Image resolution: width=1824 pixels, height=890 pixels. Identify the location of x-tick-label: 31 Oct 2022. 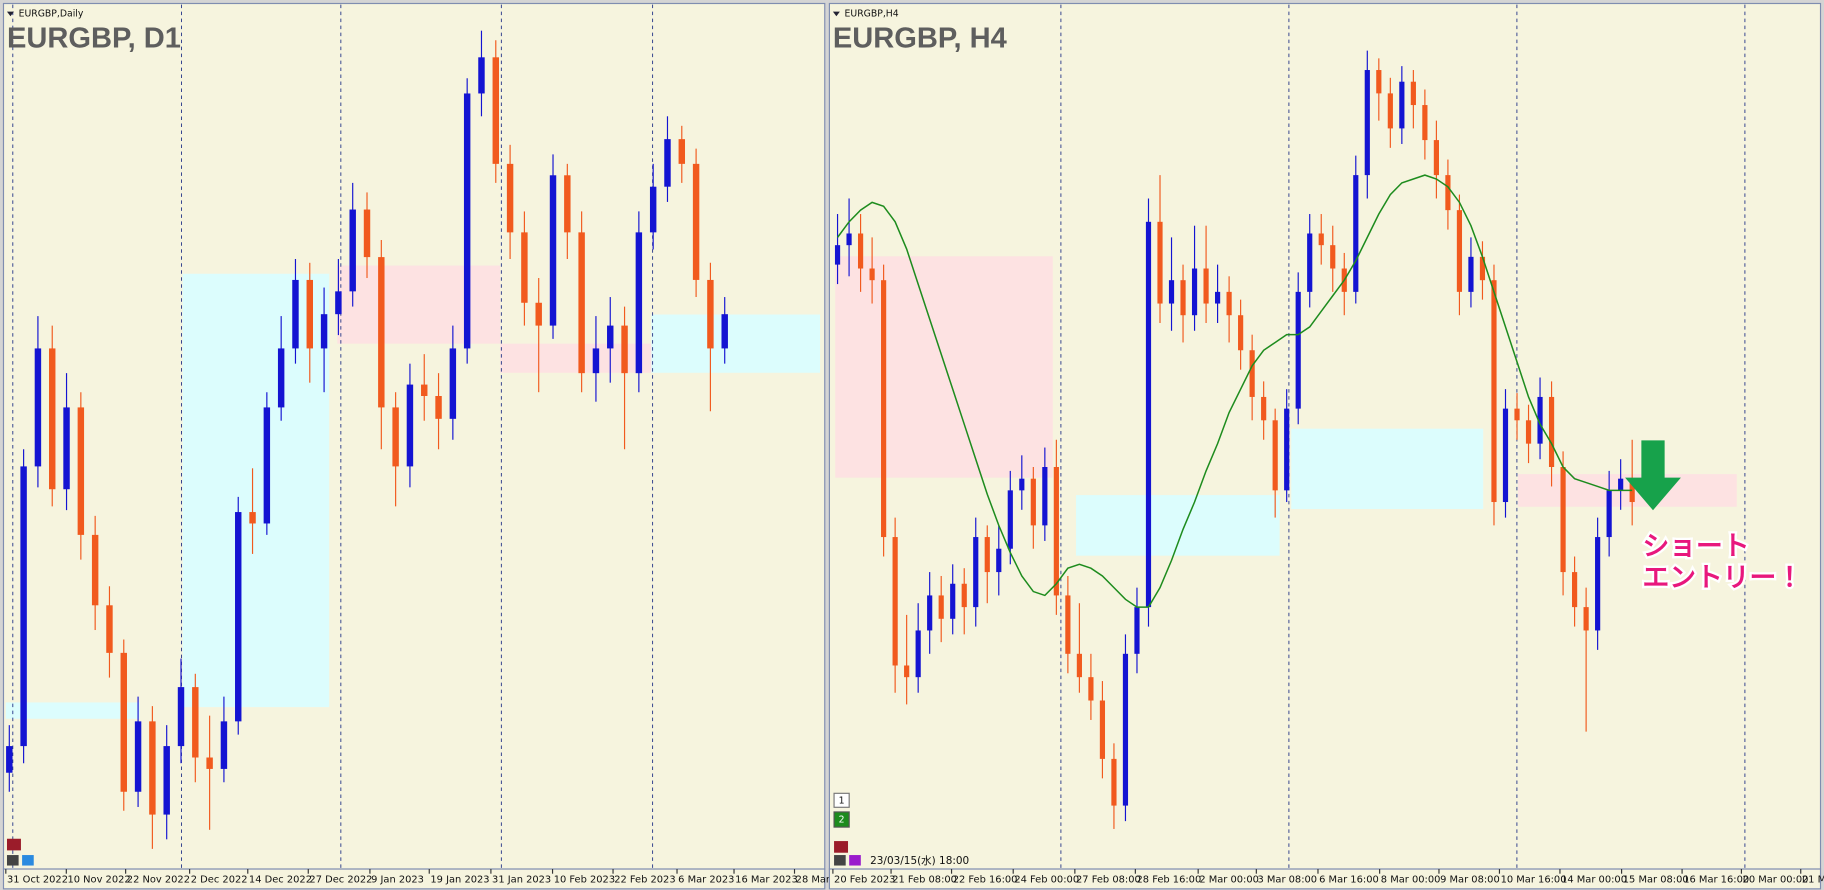
(37, 880).